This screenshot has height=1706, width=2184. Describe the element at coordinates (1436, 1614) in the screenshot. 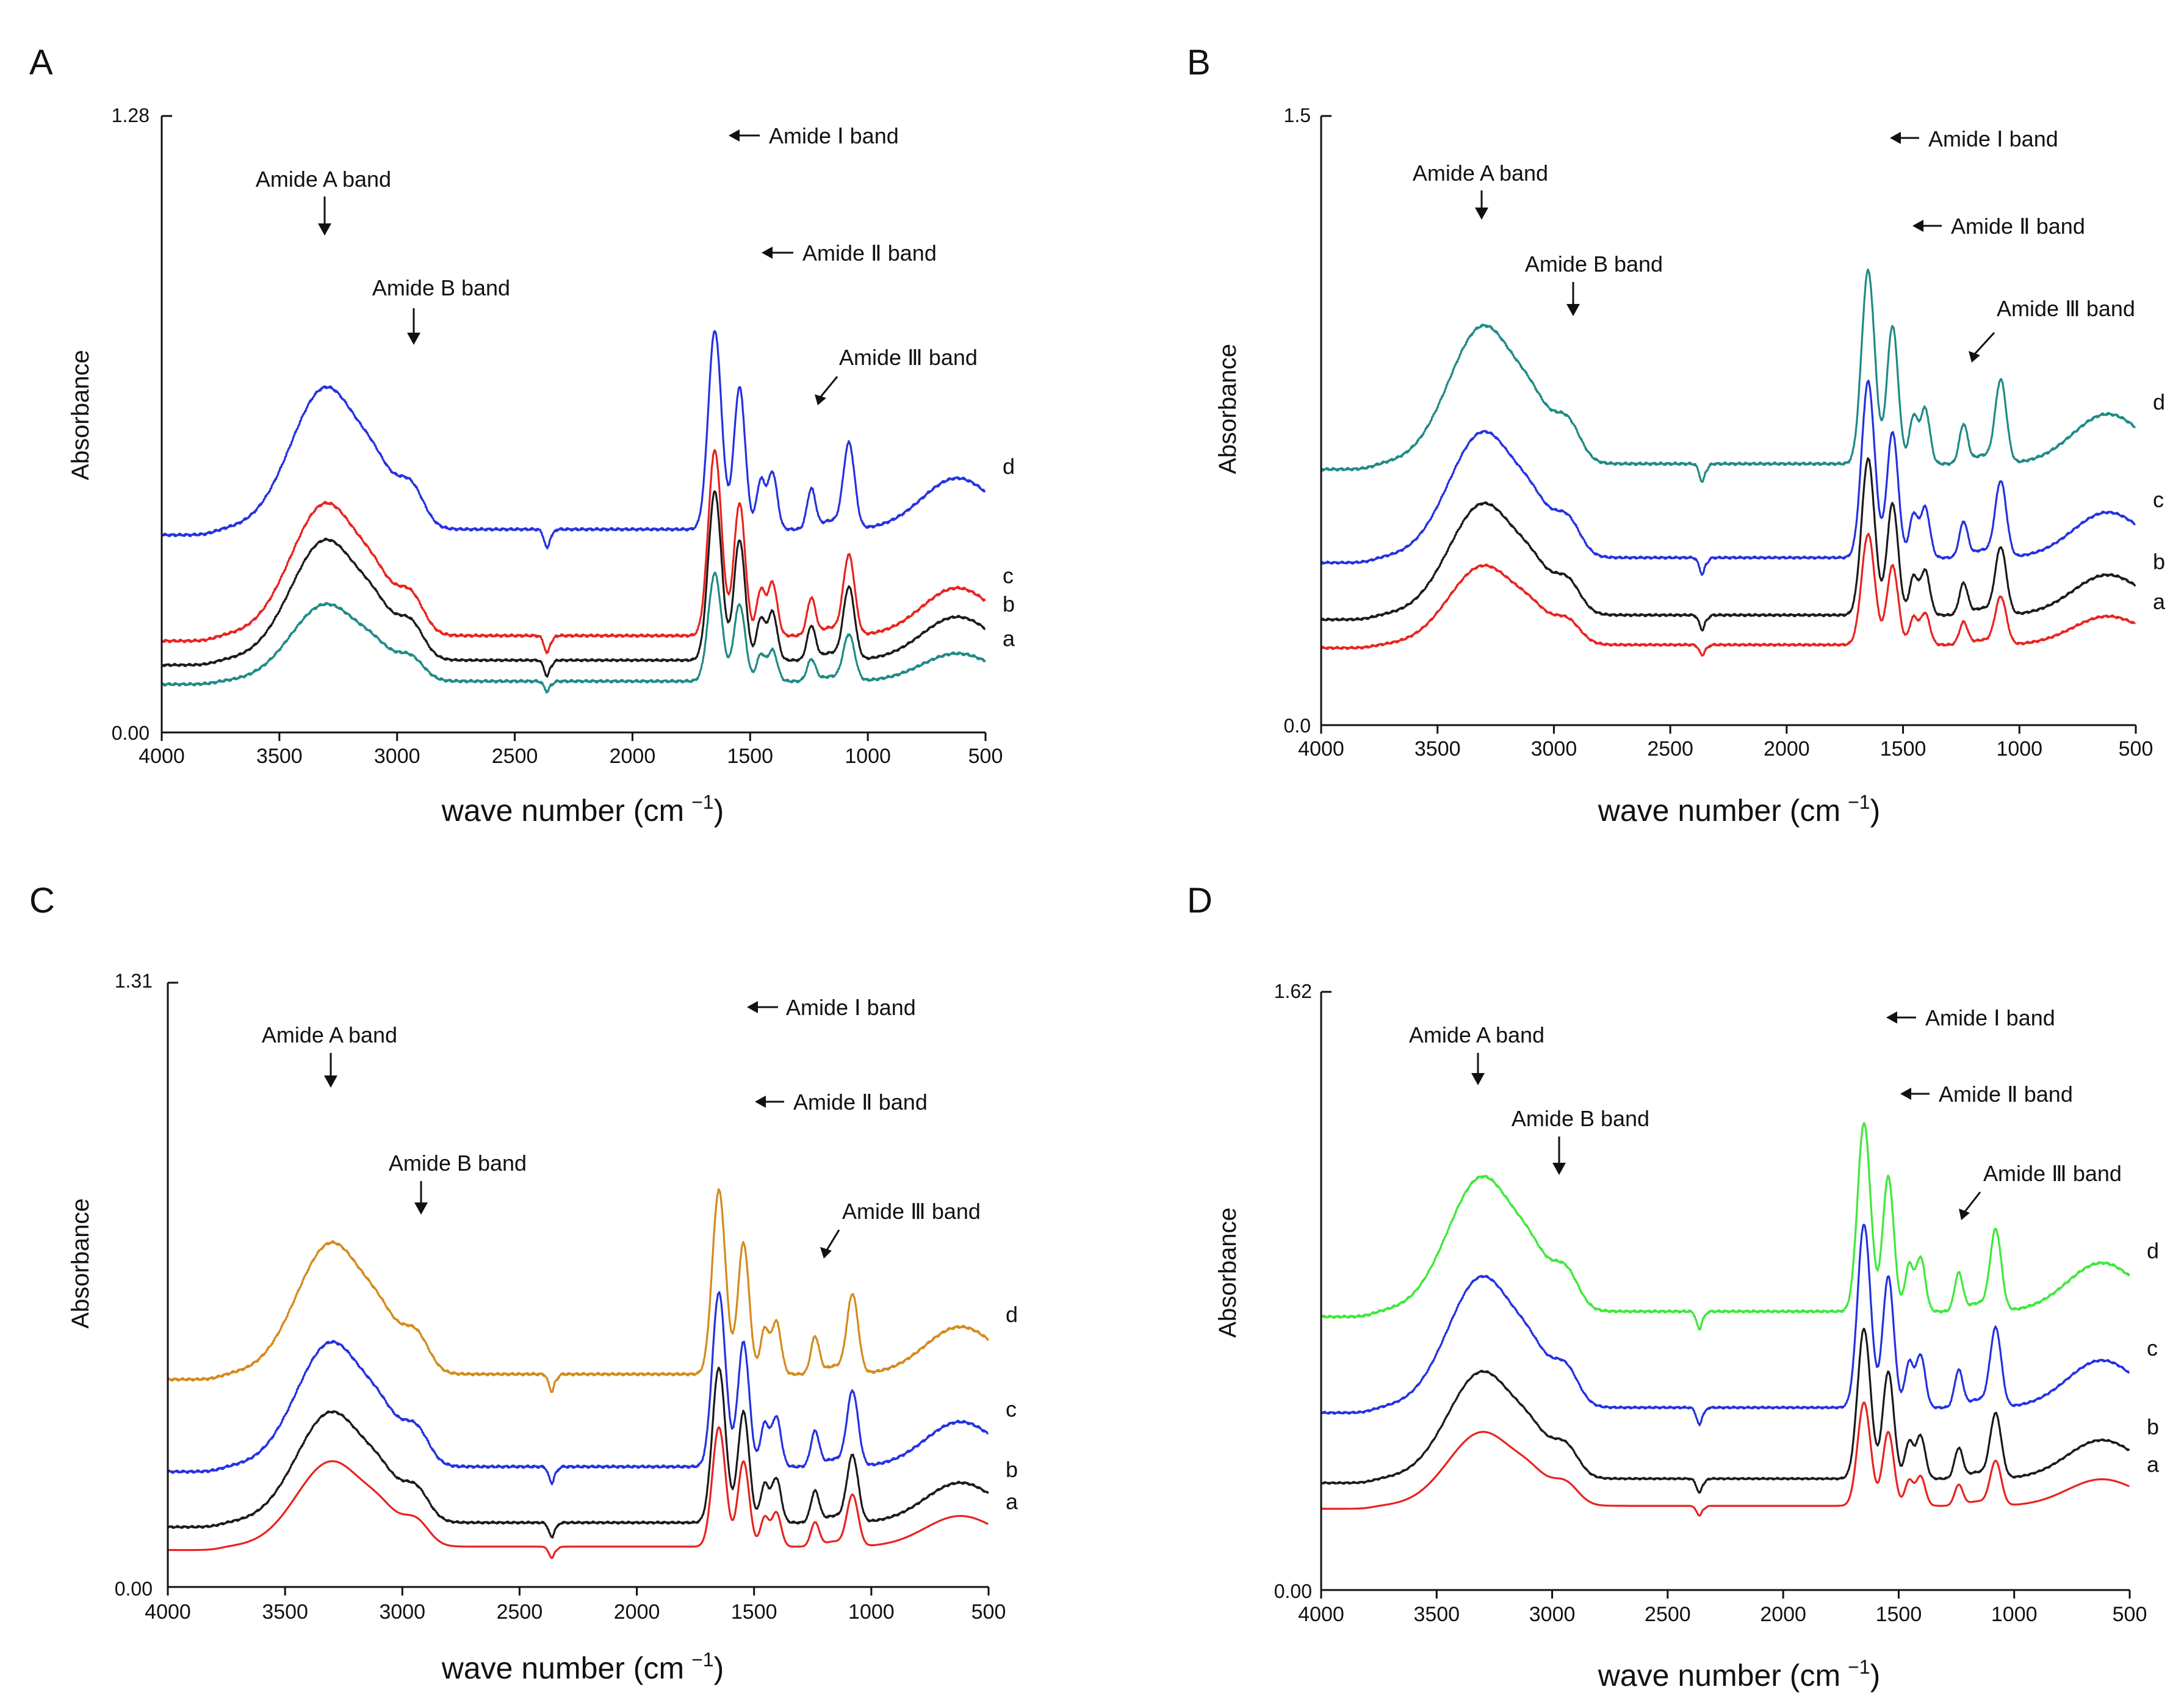

I see `panel-d-x-tick-label: 3500` at that location.